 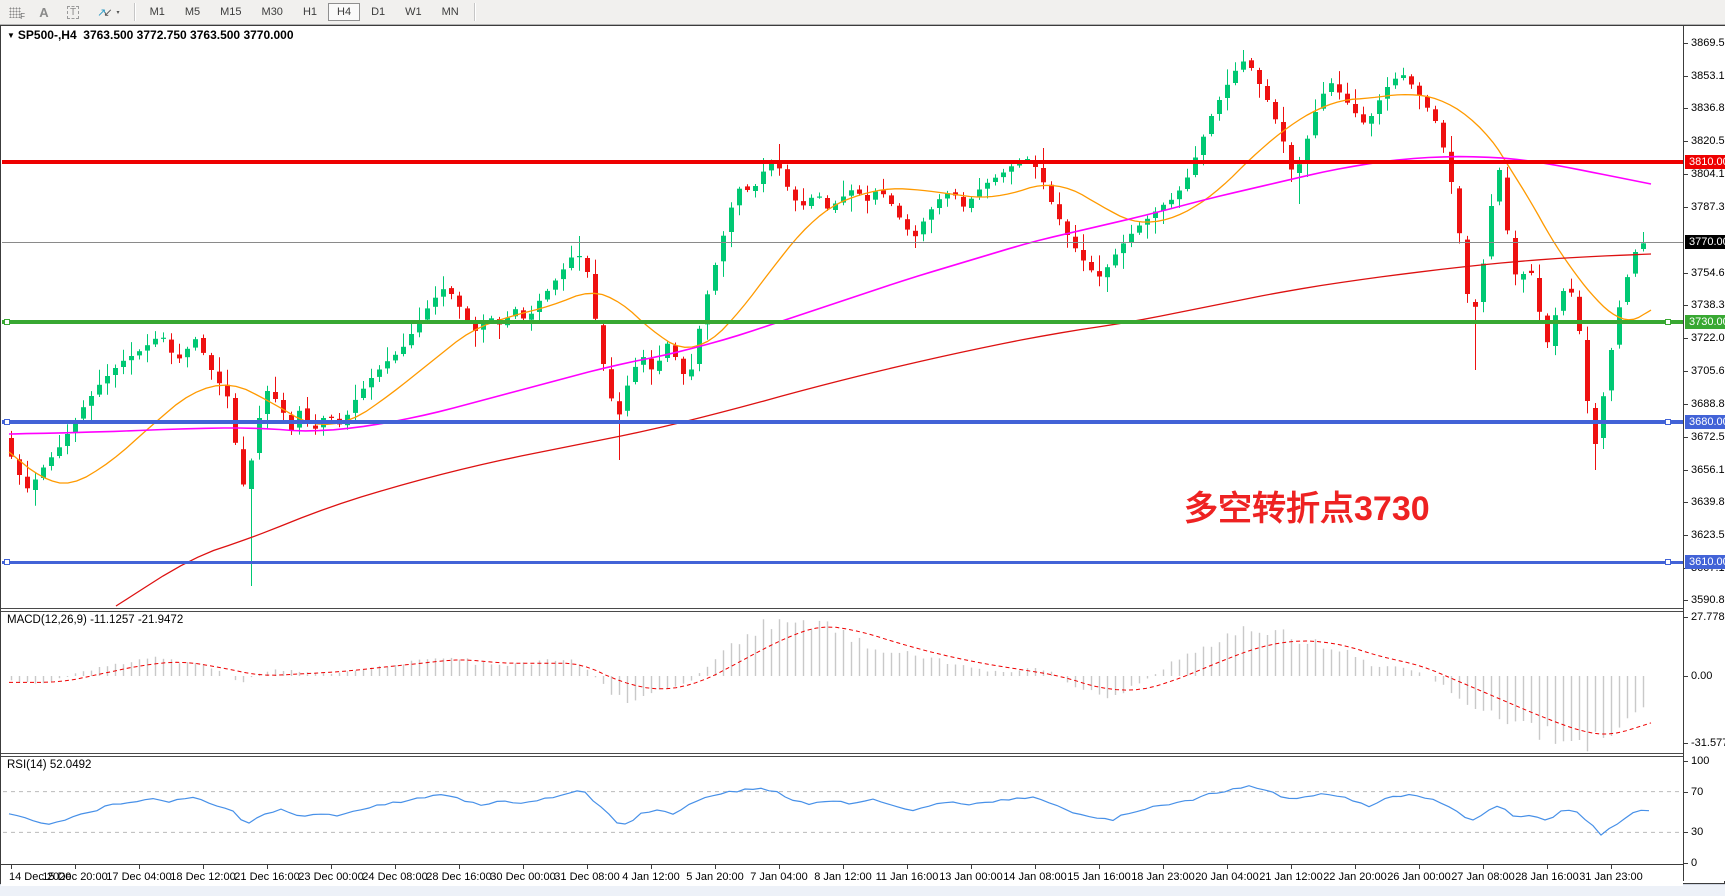 What do you see at coordinates (1708, 535) in the screenshot?
I see `price-tick-label: 3623.505` at bounding box center [1708, 535].